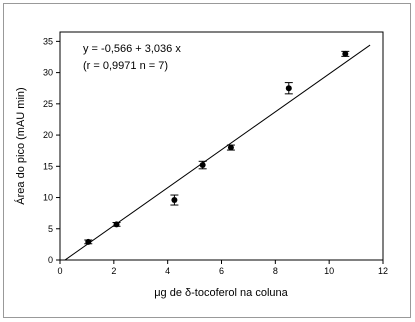 This screenshot has width=415, height=322. I want to click on y-tick-label: 30, so click(48, 73).